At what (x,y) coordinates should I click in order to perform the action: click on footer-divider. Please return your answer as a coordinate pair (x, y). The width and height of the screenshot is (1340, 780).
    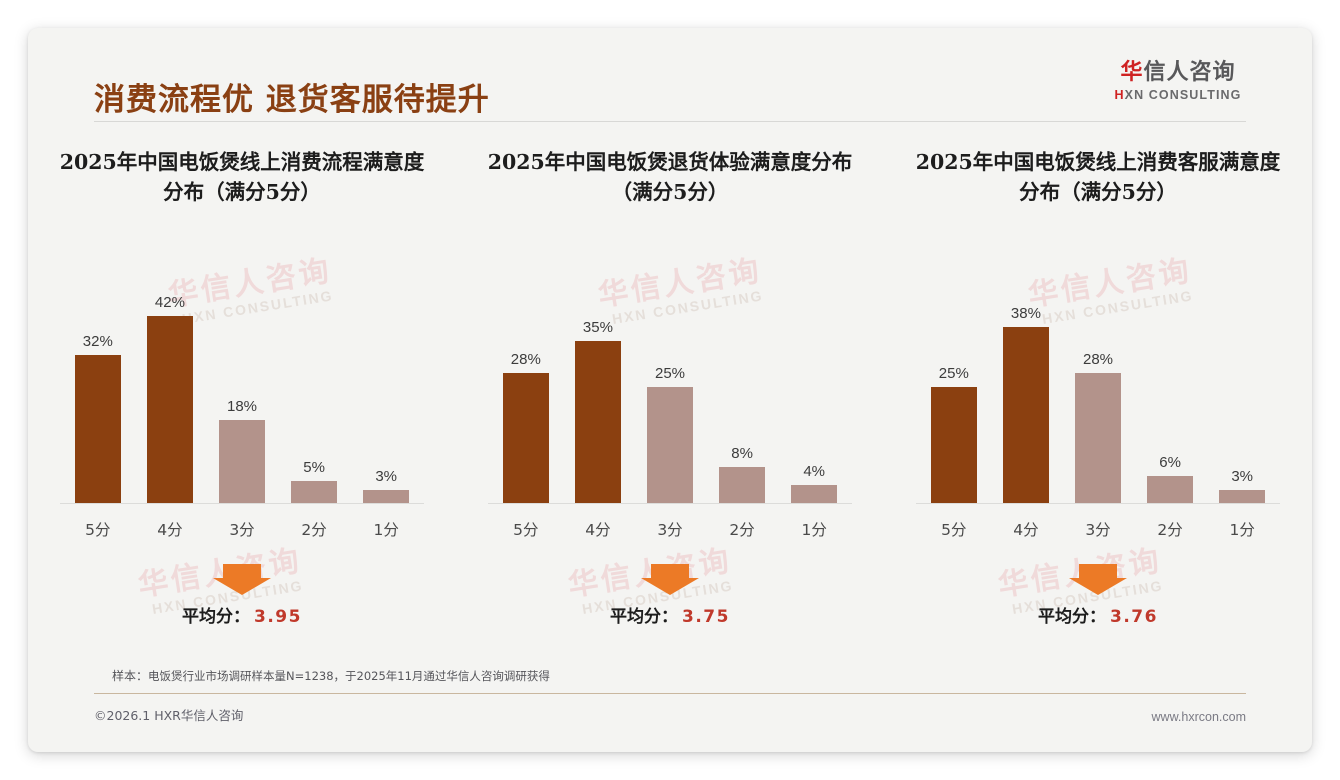
    Looking at the image, I should click on (670, 693).